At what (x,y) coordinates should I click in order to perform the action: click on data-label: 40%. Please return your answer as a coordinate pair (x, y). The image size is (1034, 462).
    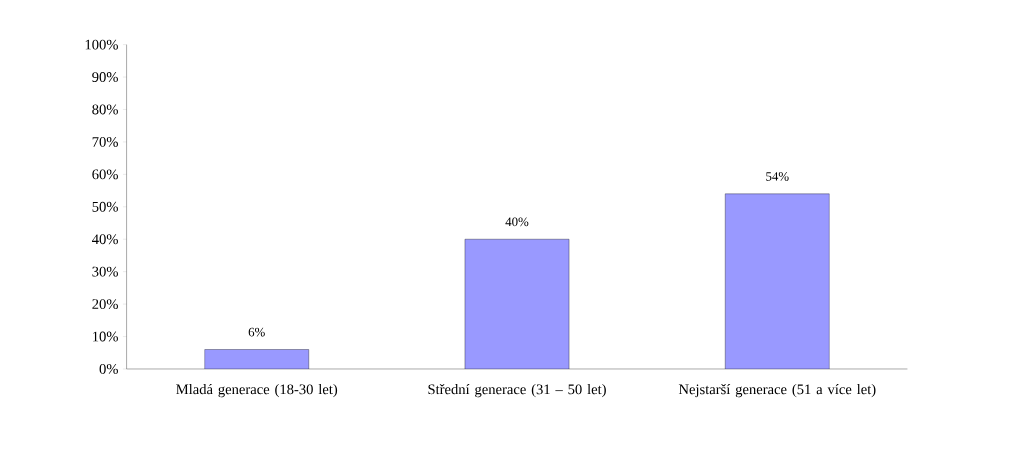
    Looking at the image, I should click on (517, 222).